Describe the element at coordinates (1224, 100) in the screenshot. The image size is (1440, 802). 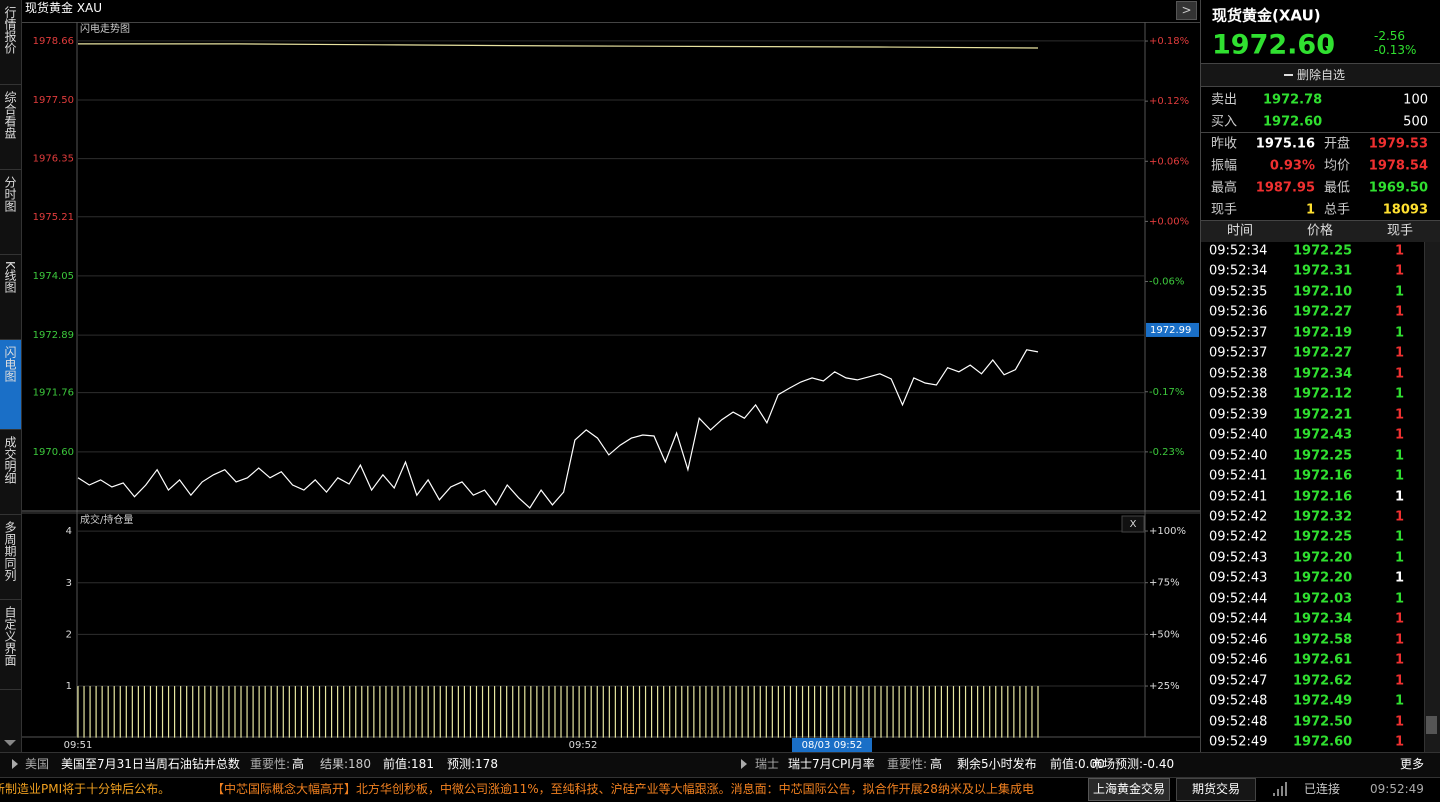
I see `book-label: 卖出` at that location.